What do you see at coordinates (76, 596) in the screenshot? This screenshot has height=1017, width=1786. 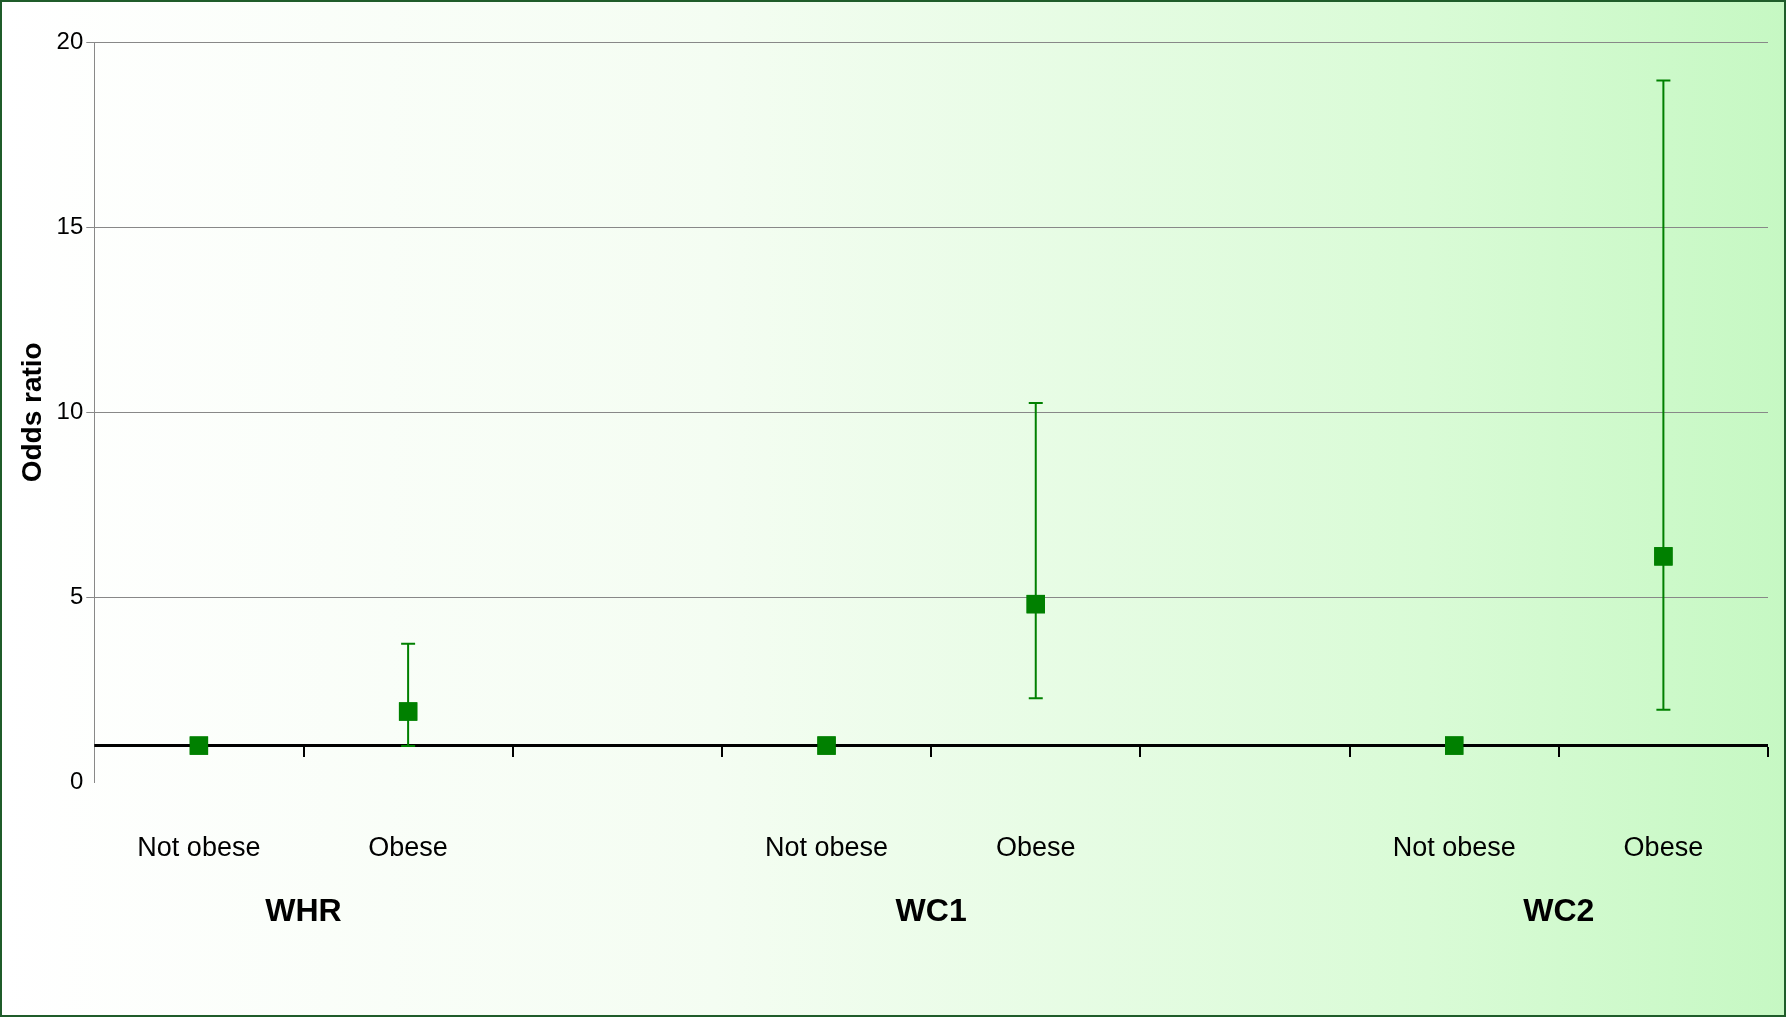 I see `y-tick-label: 5` at bounding box center [76, 596].